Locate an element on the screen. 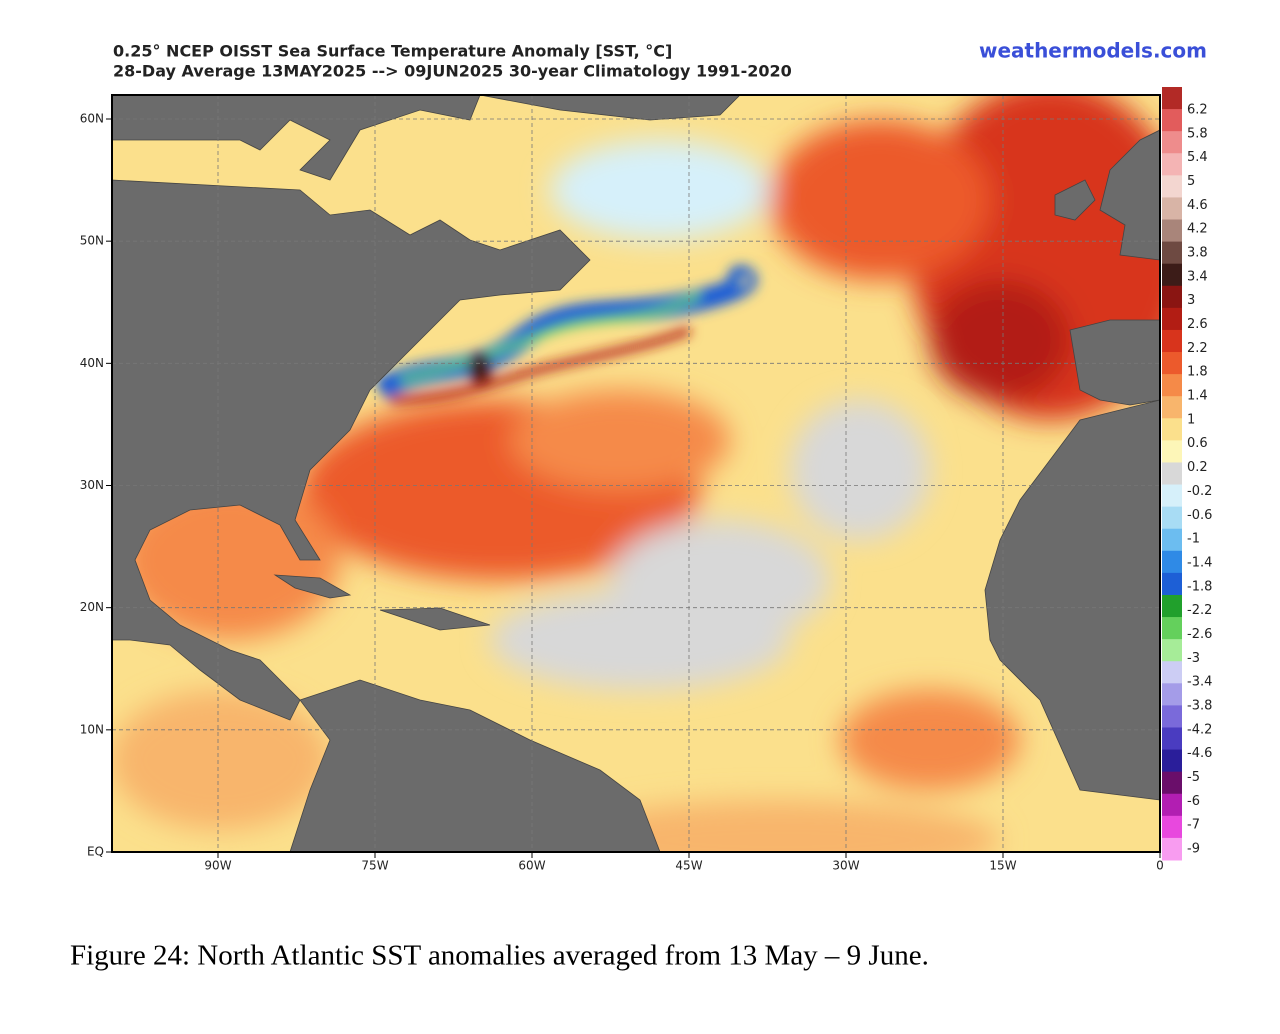  colorbar-label: 6.2 is located at coordinates (1197, 110).